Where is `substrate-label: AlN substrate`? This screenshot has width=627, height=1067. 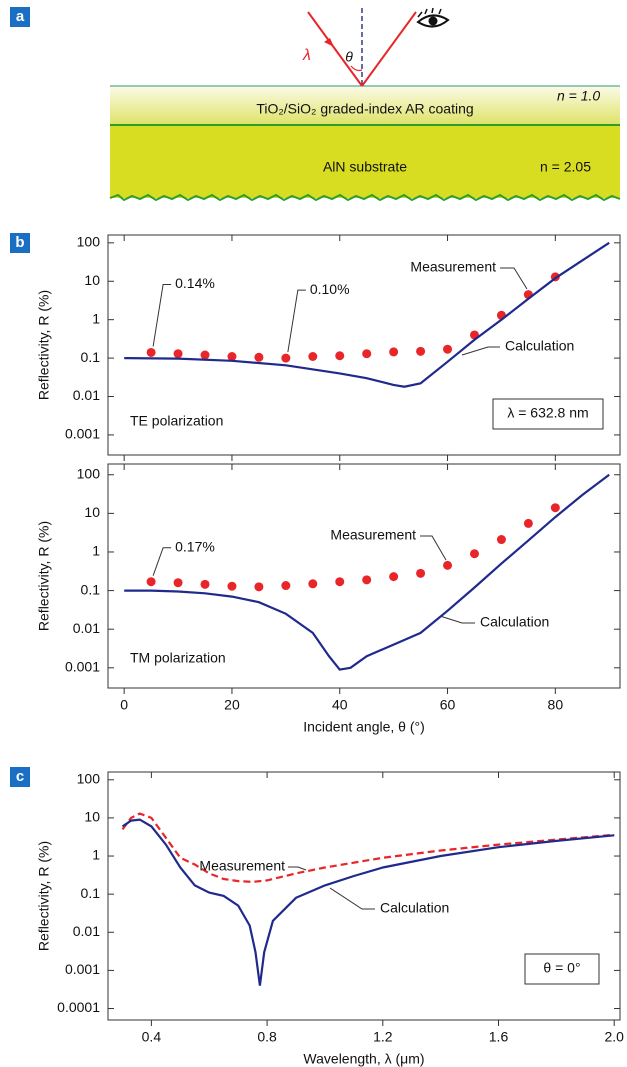 substrate-label: AlN substrate is located at coordinates (365, 167).